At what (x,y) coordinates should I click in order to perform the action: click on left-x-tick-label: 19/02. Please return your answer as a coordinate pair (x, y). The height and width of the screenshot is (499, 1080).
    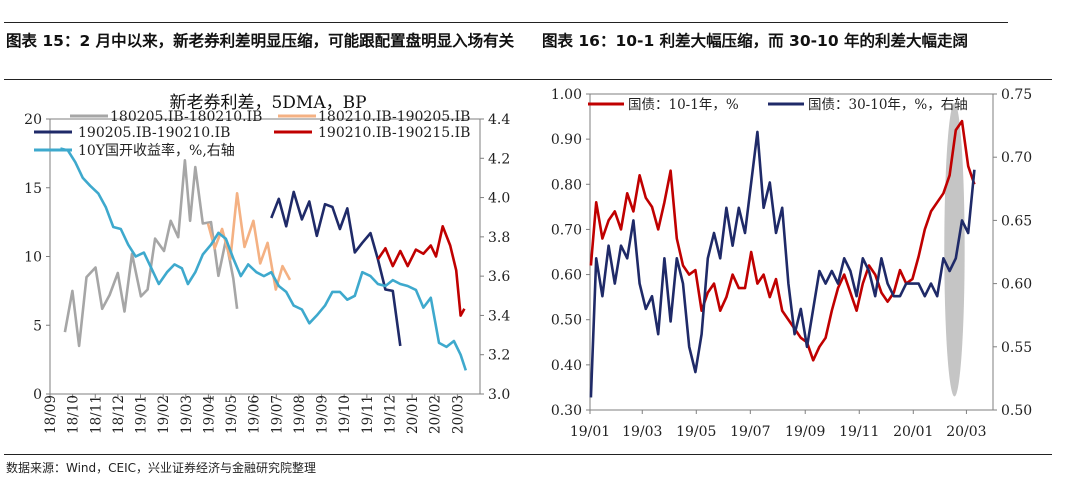
    Looking at the image, I should click on (164, 414).